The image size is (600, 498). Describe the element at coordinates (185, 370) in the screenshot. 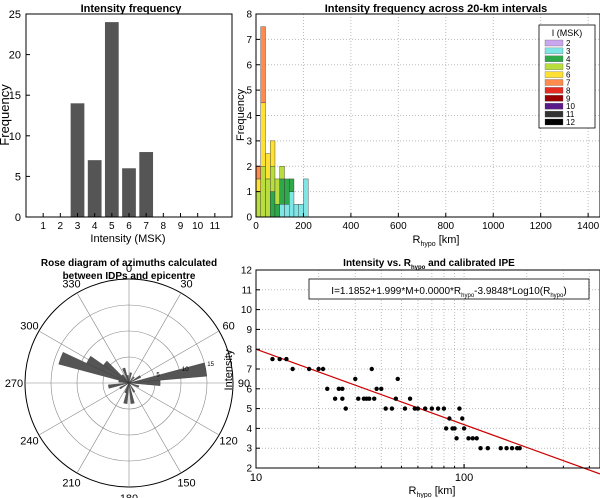

I see `p3-ring-label: 10` at that location.